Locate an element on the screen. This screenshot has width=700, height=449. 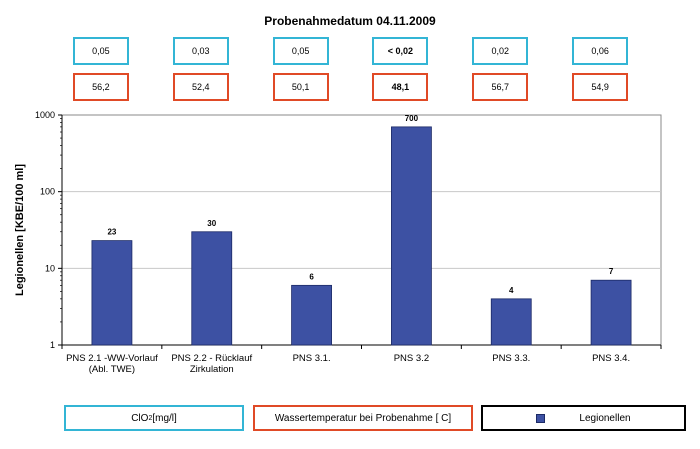
legend-clo2: ClO 2 [mg/l] is located at coordinates (154, 418).